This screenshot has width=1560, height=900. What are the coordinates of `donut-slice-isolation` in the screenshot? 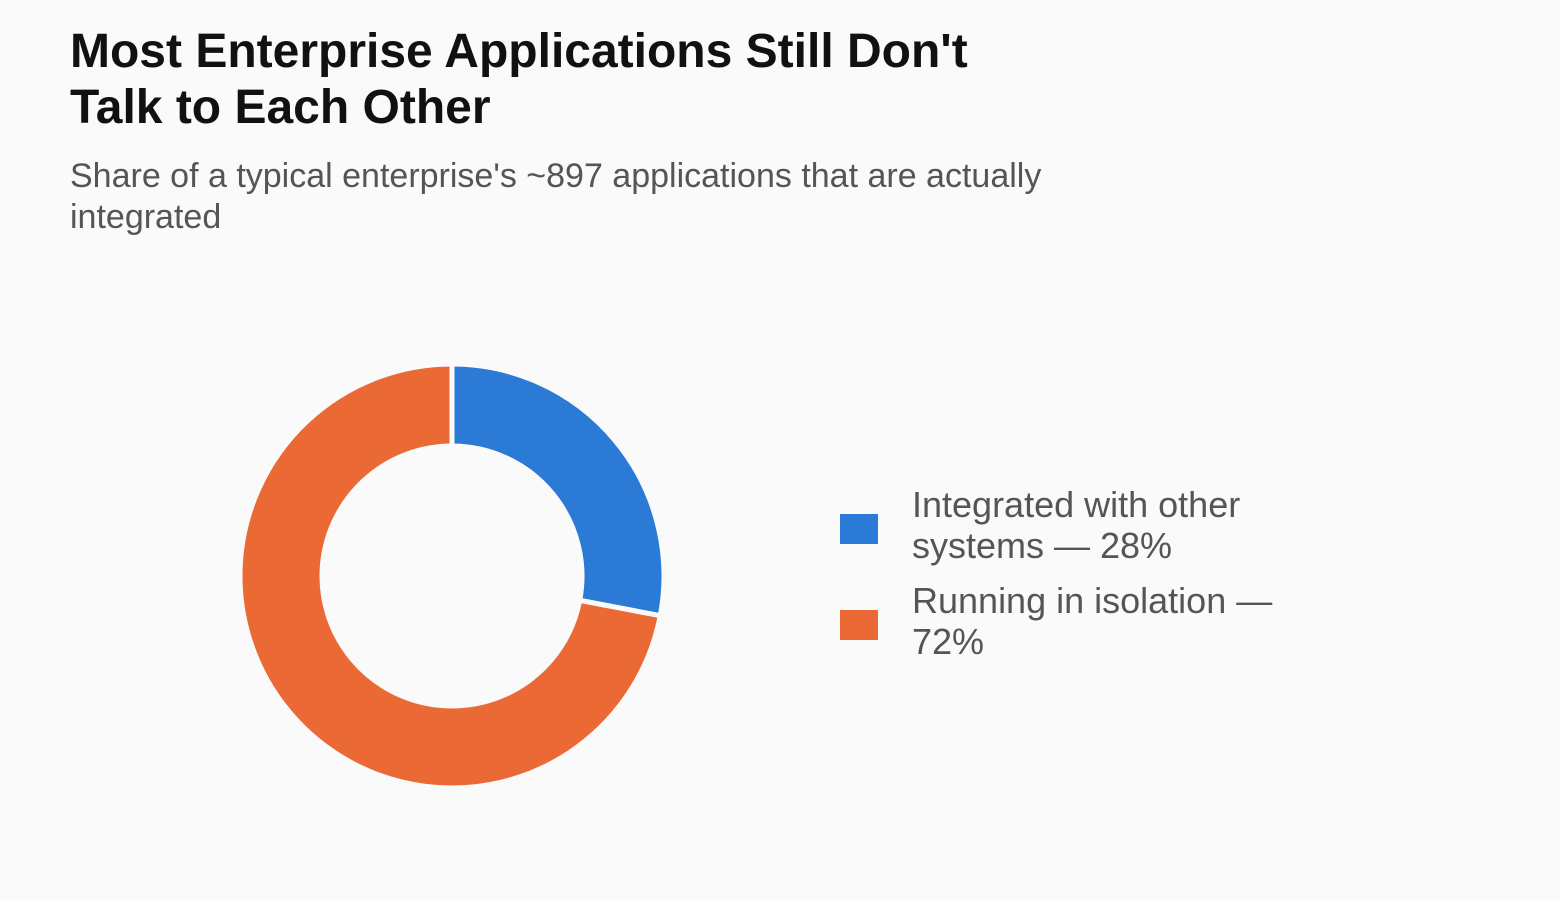 It's located at (450, 576).